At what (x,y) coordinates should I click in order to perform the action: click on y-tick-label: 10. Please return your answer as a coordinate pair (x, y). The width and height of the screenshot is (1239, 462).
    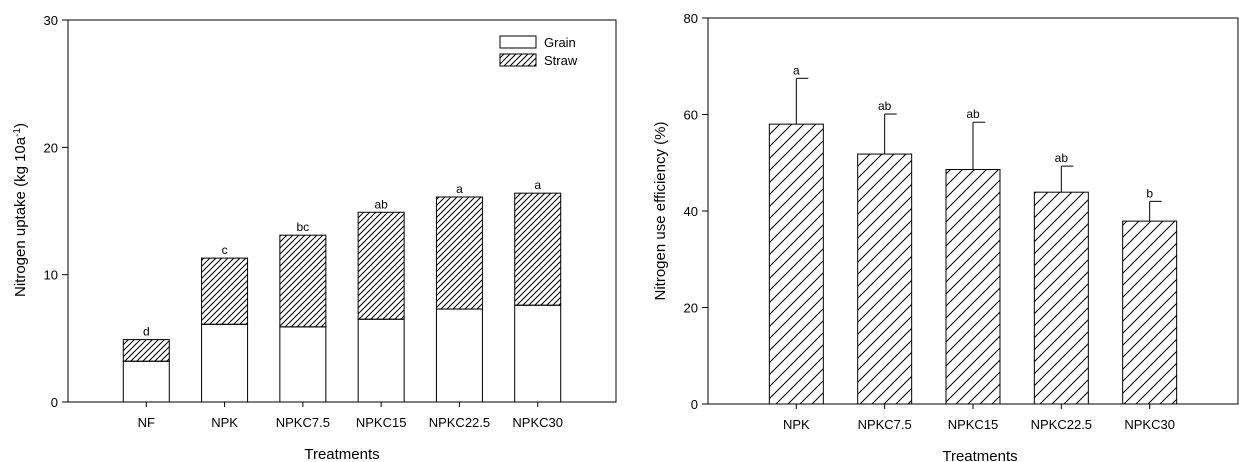
    Looking at the image, I should click on (51, 275).